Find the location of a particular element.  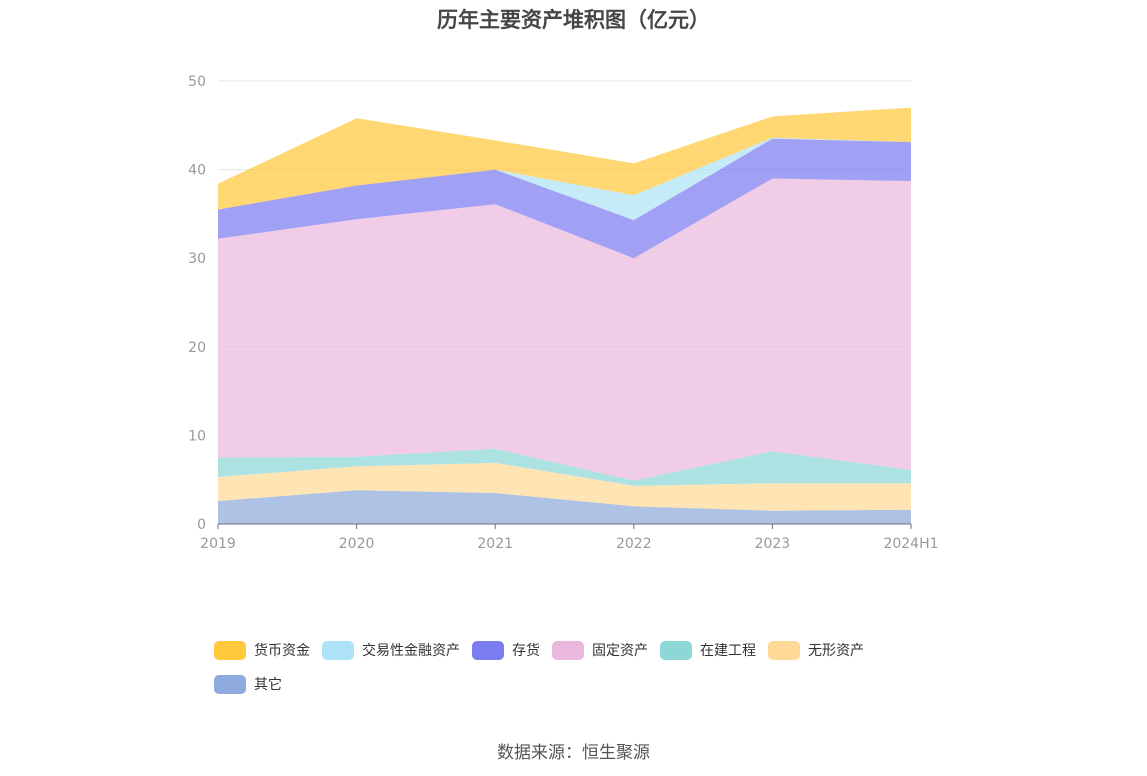

legend-item: 无形资产 is located at coordinates (816, 650).